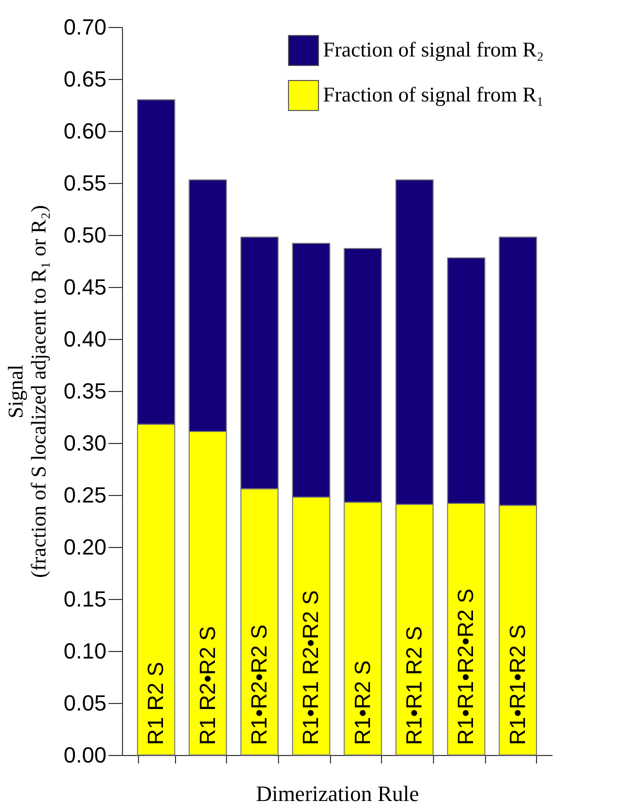 Image resolution: width=637 pixels, height=809 pixels. I want to click on y-tick-label: 0.40, so click(85, 339).